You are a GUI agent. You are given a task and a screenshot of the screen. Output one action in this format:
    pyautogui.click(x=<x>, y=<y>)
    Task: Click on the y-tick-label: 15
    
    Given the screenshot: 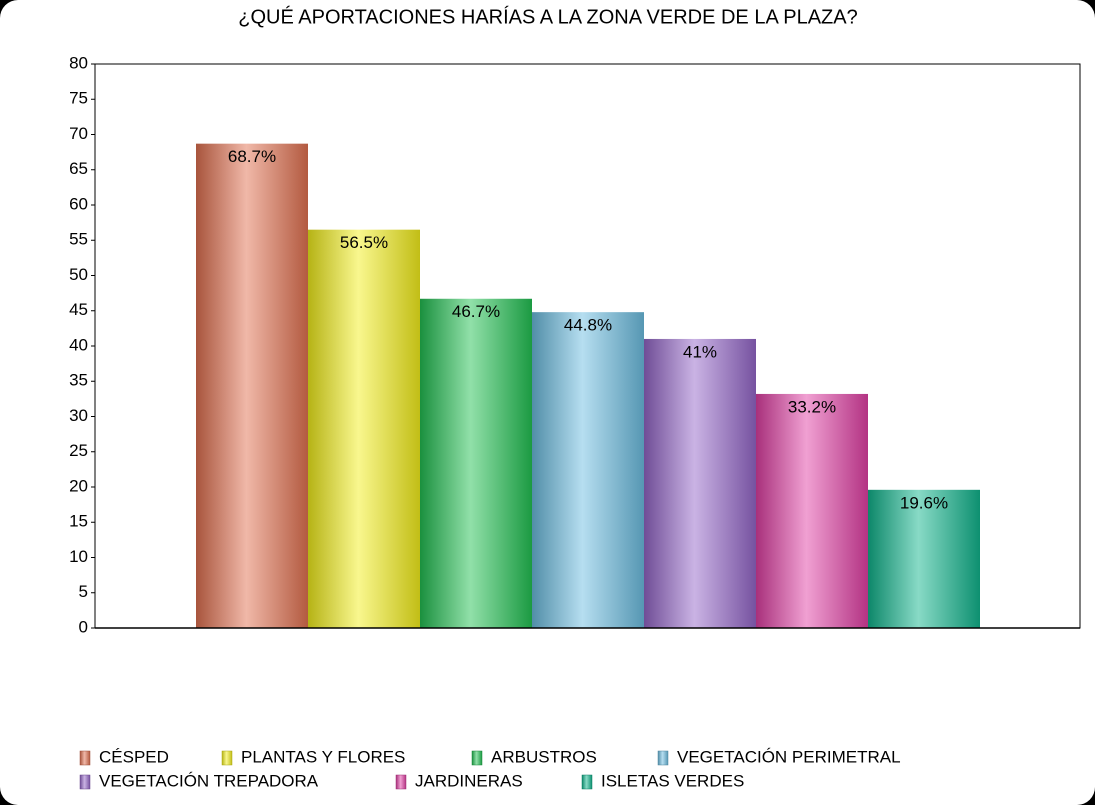 What is the action you would take?
    pyautogui.click(x=78, y=521)
    